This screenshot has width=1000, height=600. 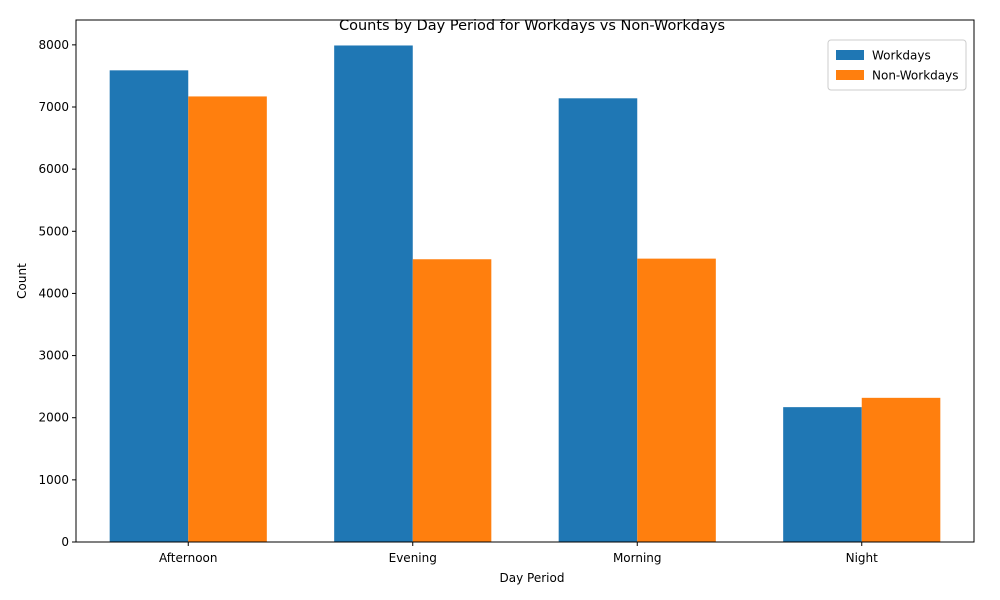 What do you see at coordinates (901, 469) in the screenshot?
I see `bar-non-workdays-night` at bounding box center [901, 469].